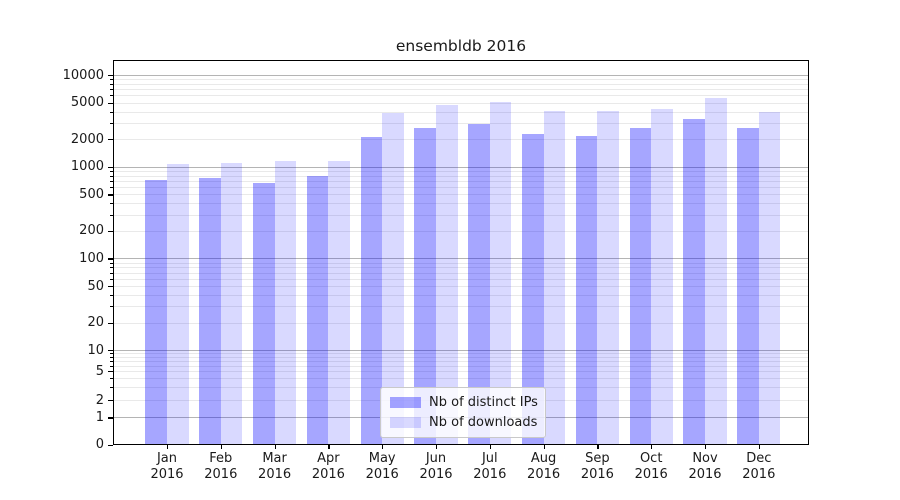 The height and width of the screenshot is (500, 900). Describe the element at coordinates (91, 258) in the screenshot. I see `y-axis-tick-label: 100` at that location.